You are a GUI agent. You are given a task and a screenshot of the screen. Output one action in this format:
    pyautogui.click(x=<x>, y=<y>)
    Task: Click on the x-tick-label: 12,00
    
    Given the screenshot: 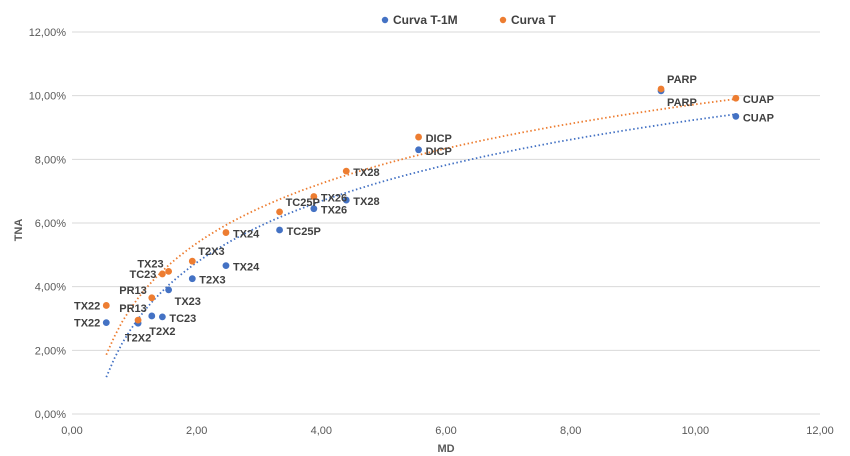 What is the action you would take?
    pyautogui.click(x=820, y=431)
    